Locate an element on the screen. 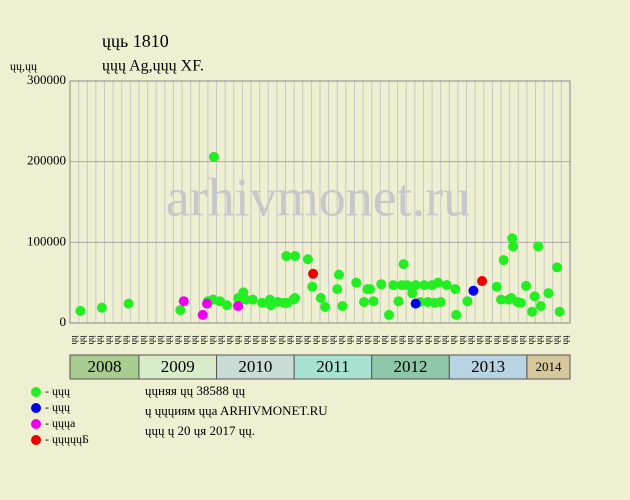  note: ųųняя ųų 38588 ųų is located at coordinates (195, 390).